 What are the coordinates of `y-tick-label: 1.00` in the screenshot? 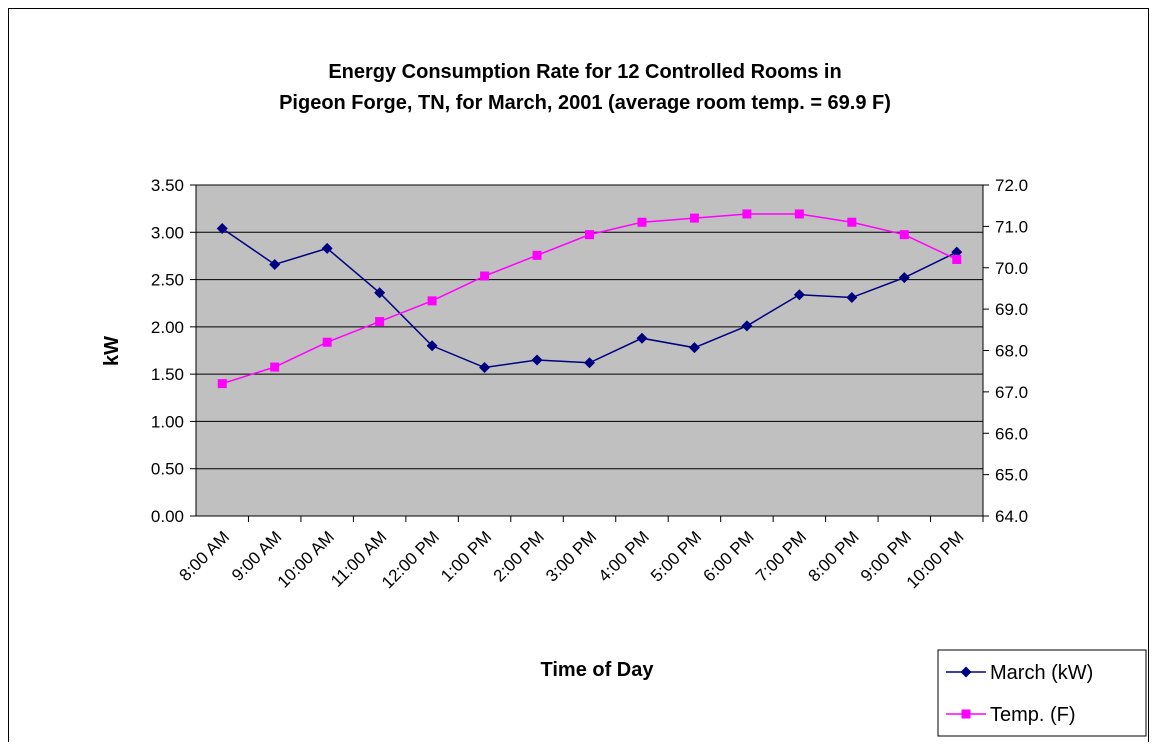 It's located at (167, 421).